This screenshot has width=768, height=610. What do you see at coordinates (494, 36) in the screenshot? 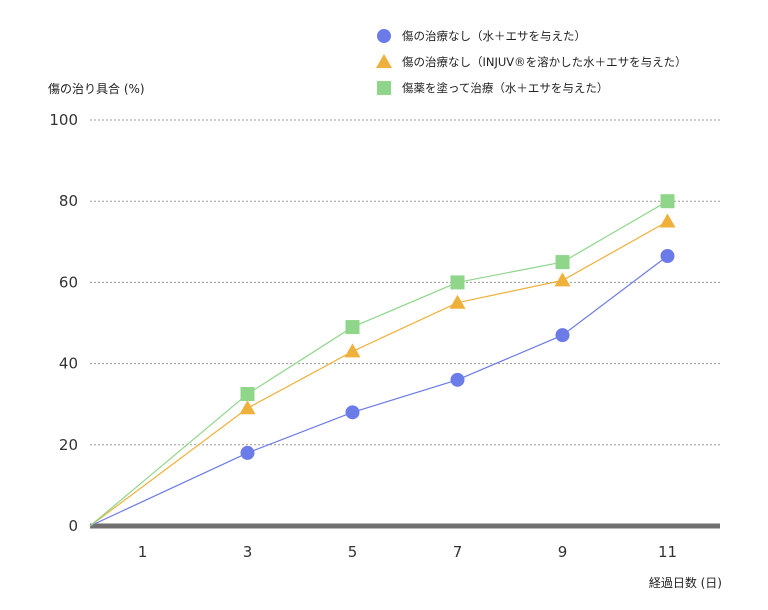
I see `legend-label: 傷の治療なし（水＋エサを与えた）` at bounding box center [494, 36].